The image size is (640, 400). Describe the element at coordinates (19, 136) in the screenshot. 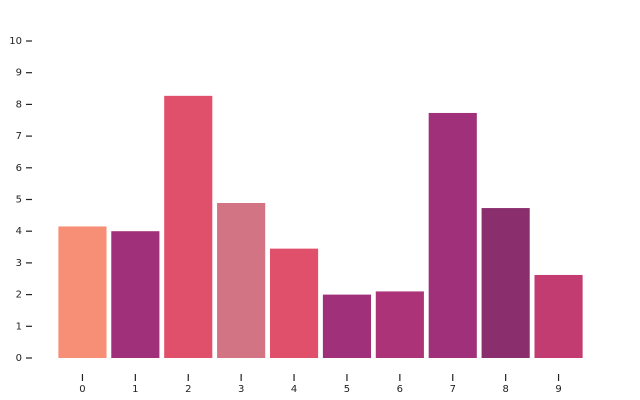

I see `y-tick-label: 7` at that location.